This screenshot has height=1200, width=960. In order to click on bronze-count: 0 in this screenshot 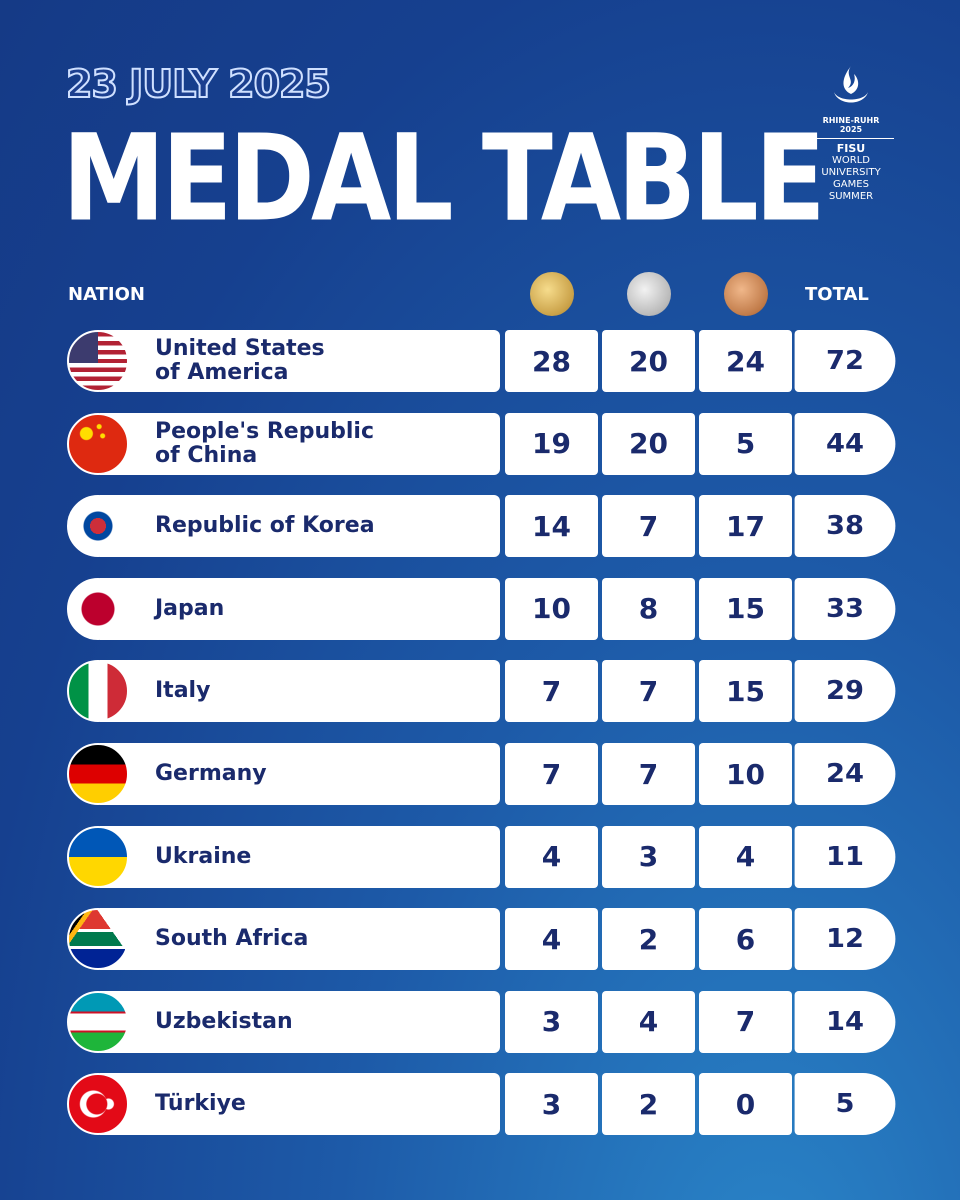, I will do `click(745, 1104)`.